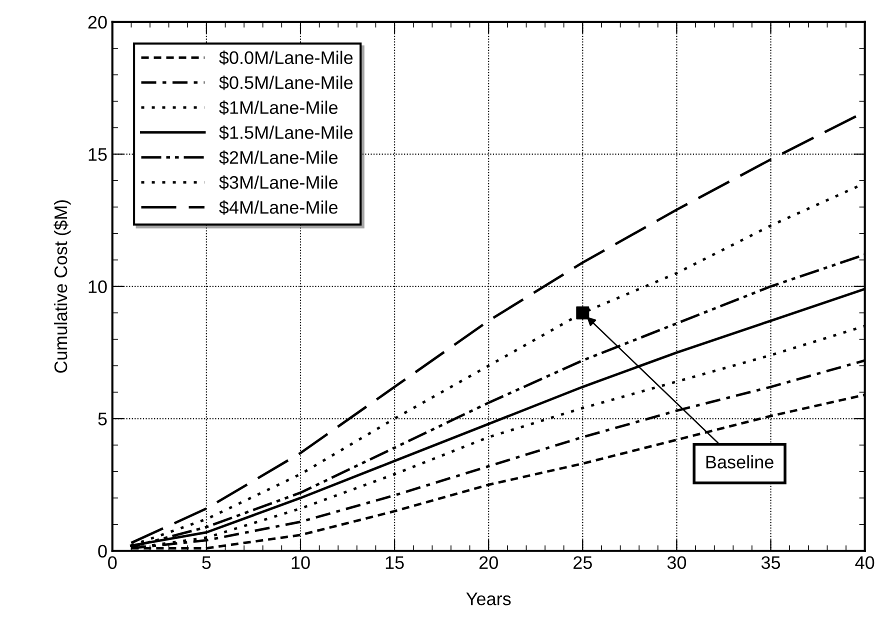 The width and height of the screenshot is (878, 626). What do you see at coordinates (102, 551) in the screenshot?
I see `y-tick-label: 0` at bounding box center [102, 551].